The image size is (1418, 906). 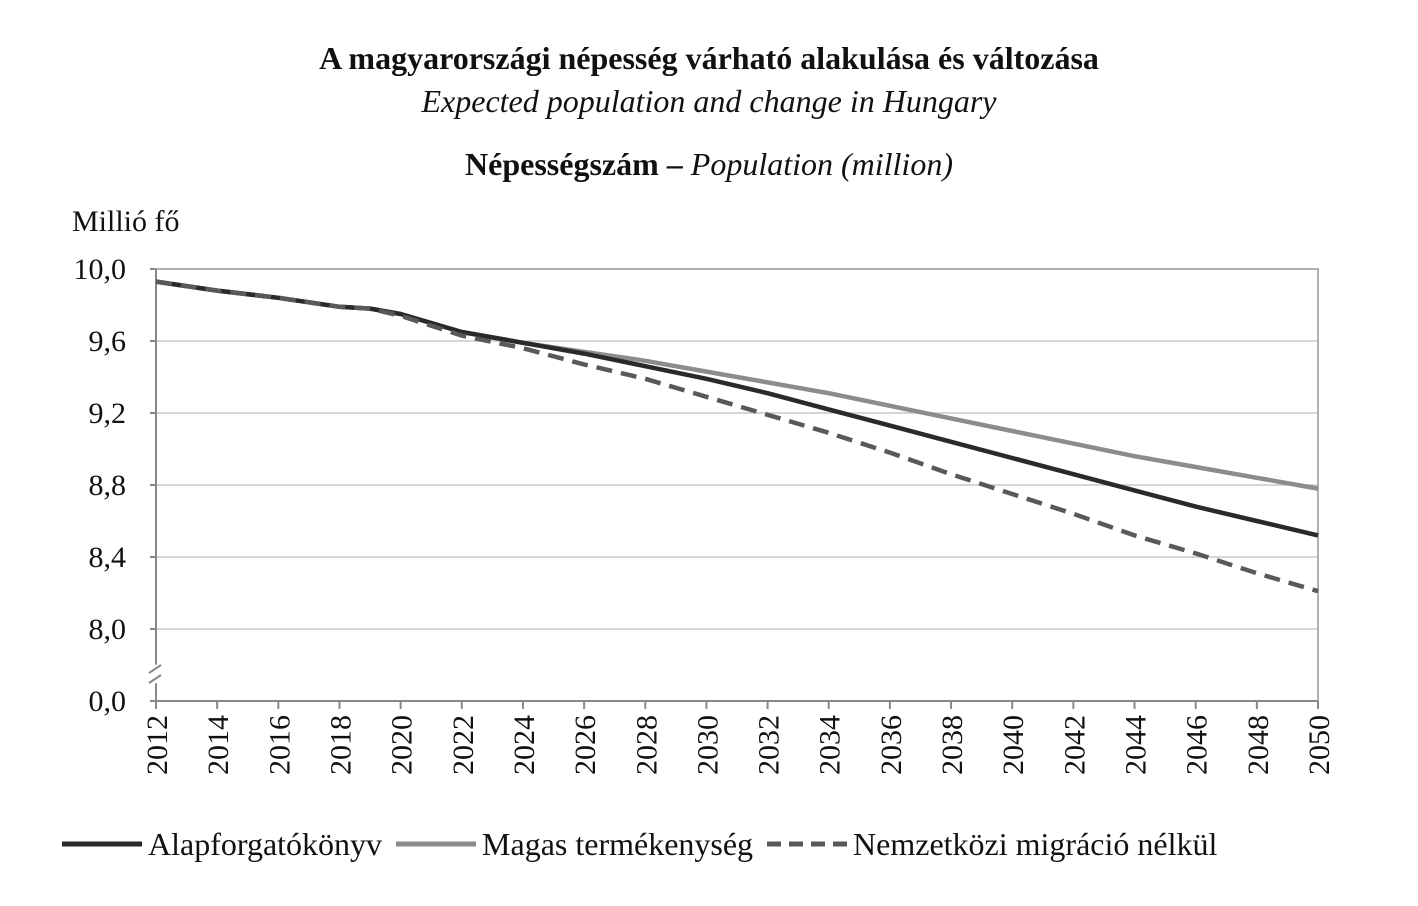 I want to click on x-tick-label: 2032, so click(x=769, y=745).